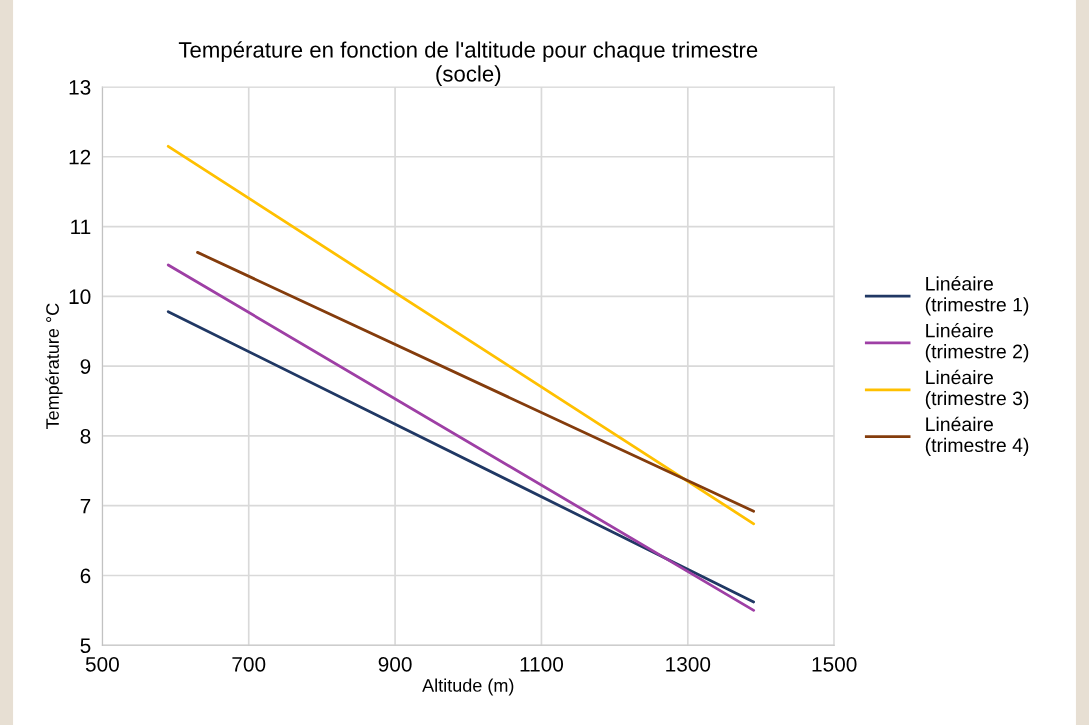  What do you see at coordinates (85, 576) in the screenshot?
I see `y-tick-label: 6` at bounding box center [85, 576].